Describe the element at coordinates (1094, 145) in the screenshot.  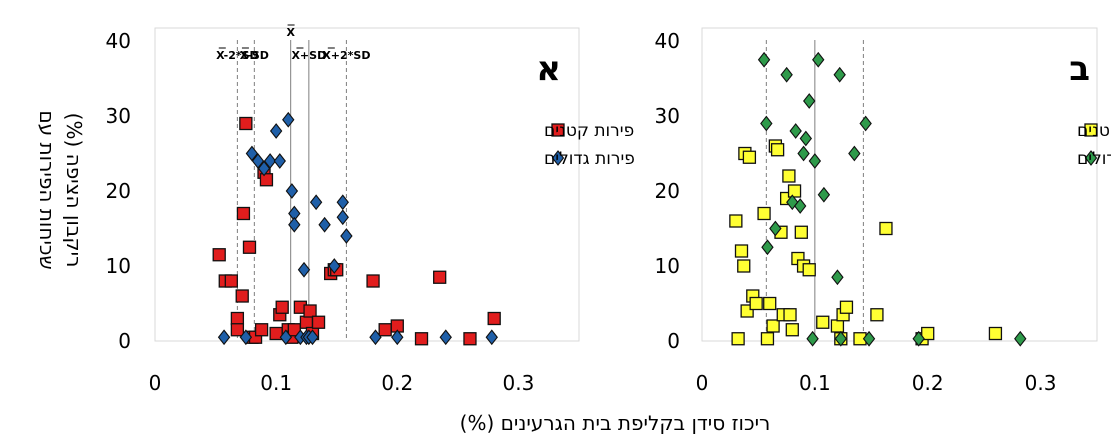
I see `panel-b-legend: פירות קטנים פירות גדולים` at that location.